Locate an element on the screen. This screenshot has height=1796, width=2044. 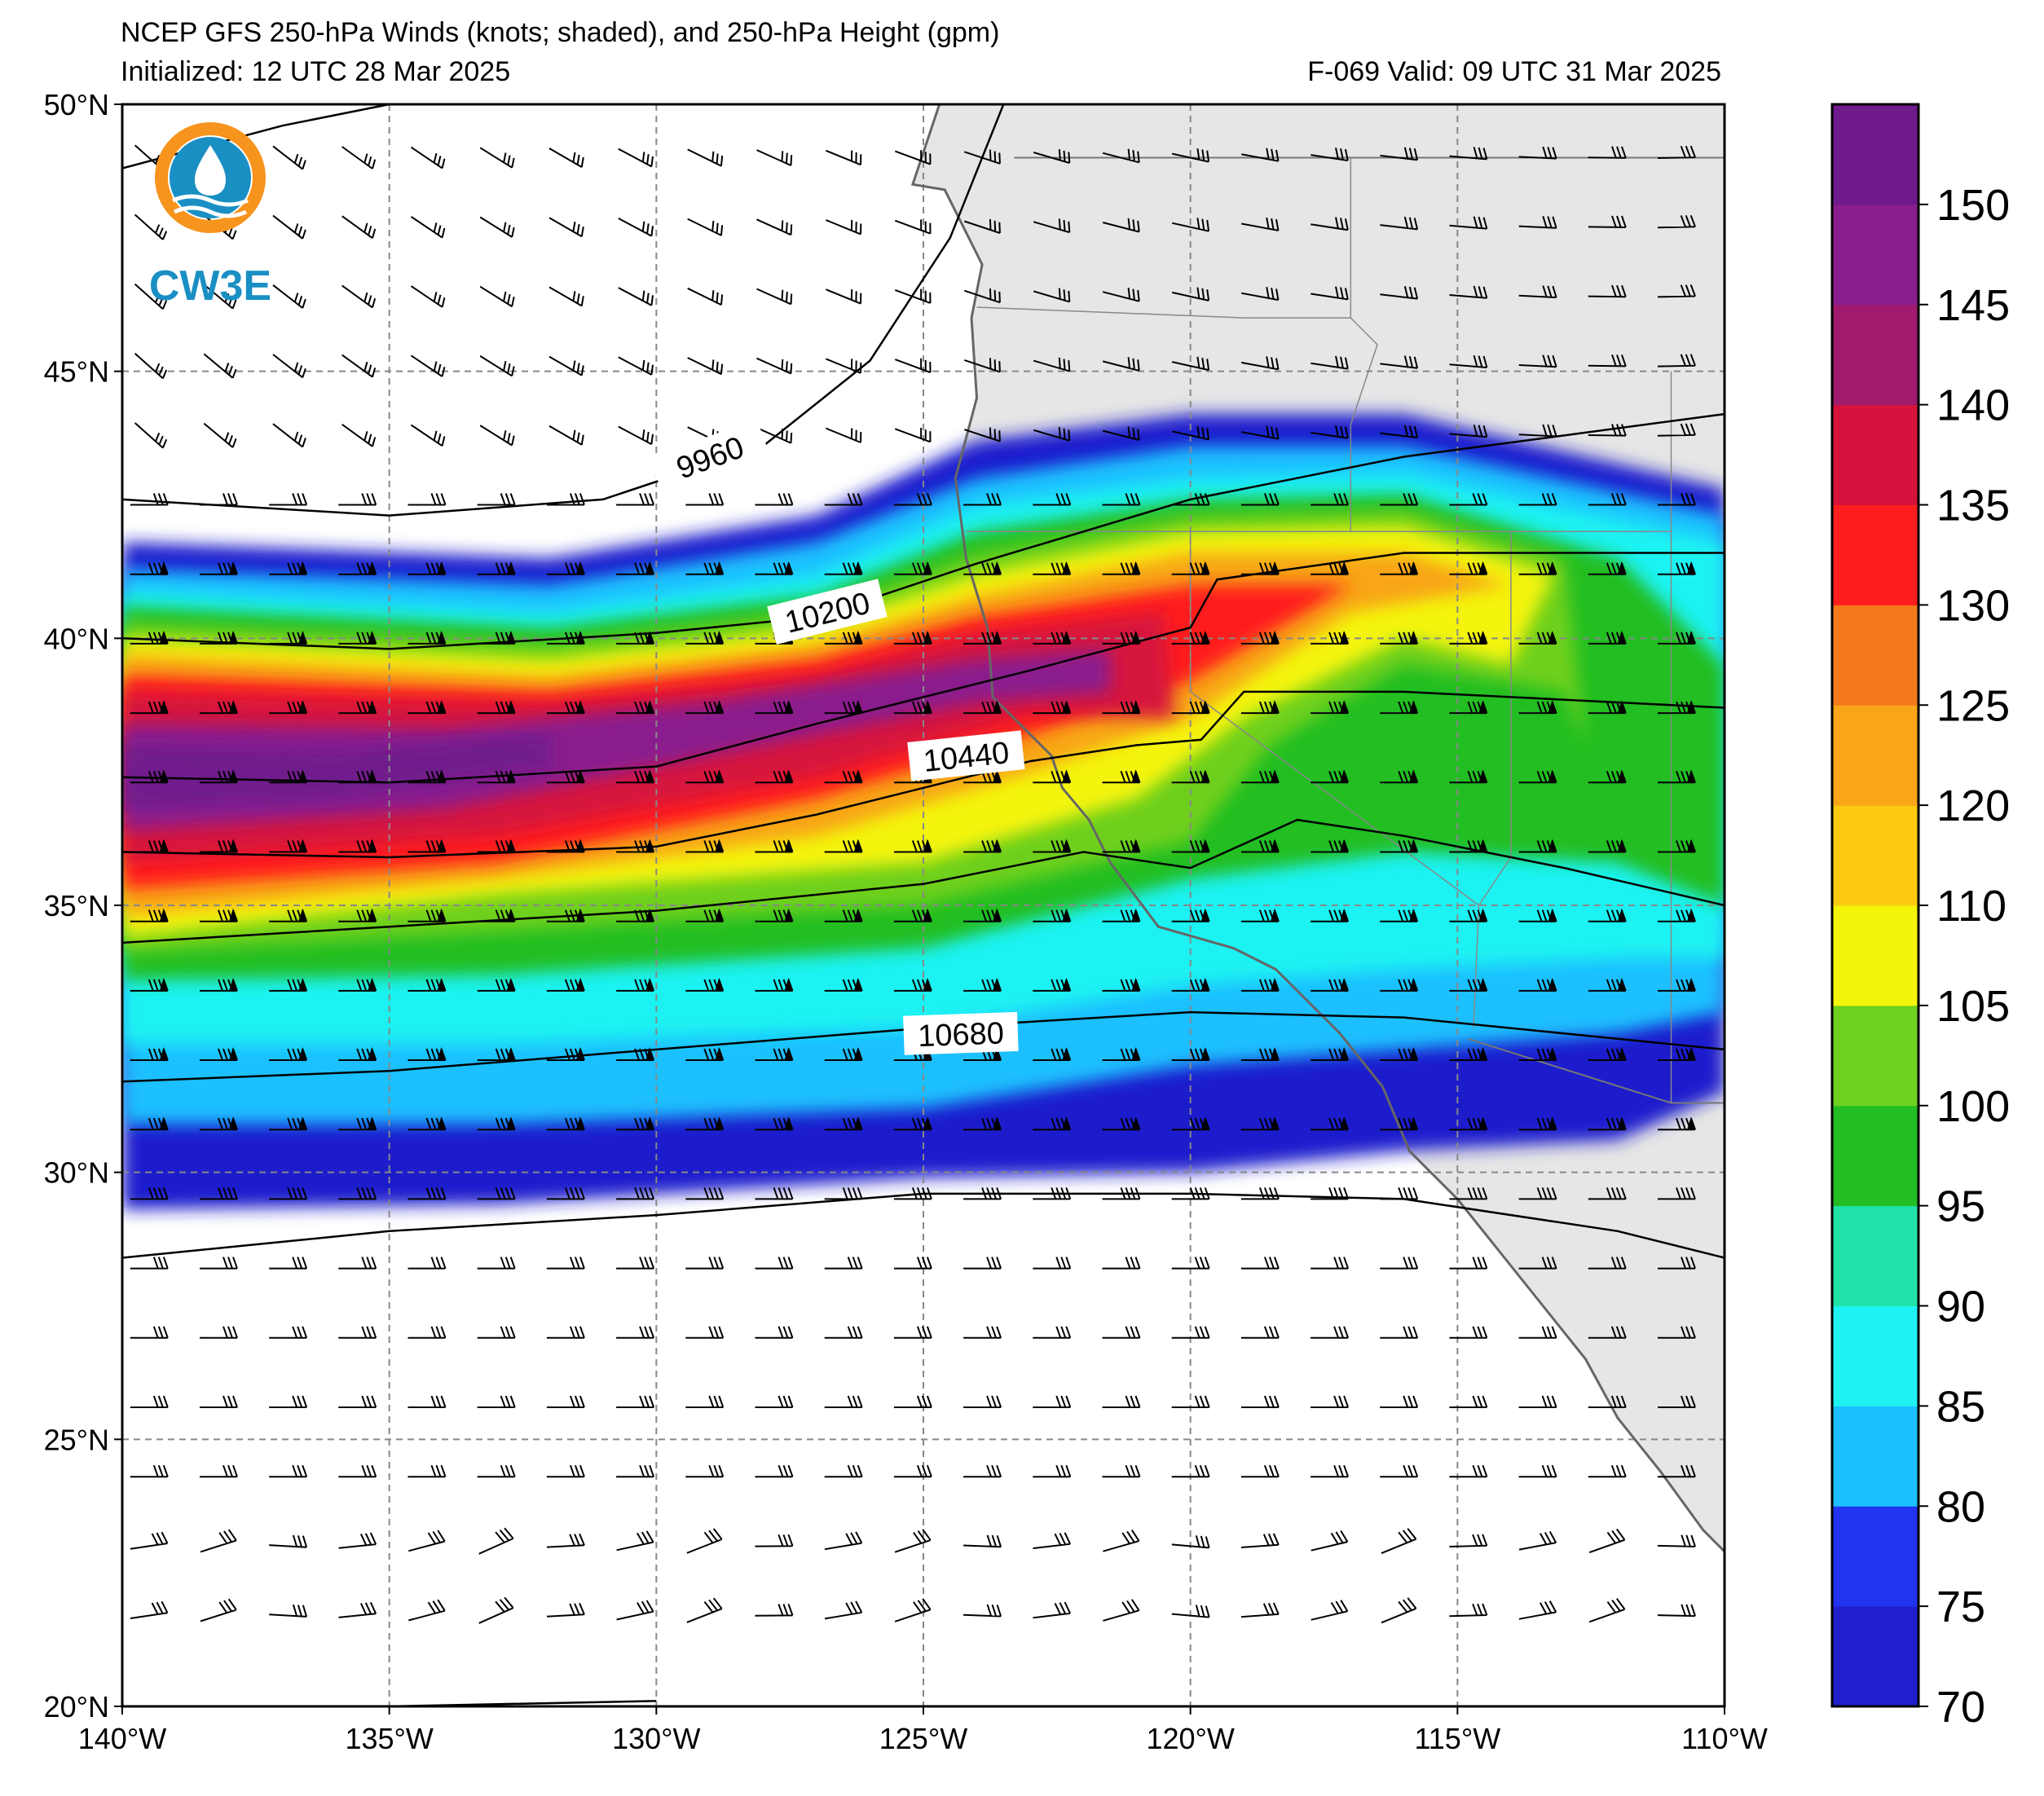
lon-tick-label: 130°W is located at coordinates (656, 1738).